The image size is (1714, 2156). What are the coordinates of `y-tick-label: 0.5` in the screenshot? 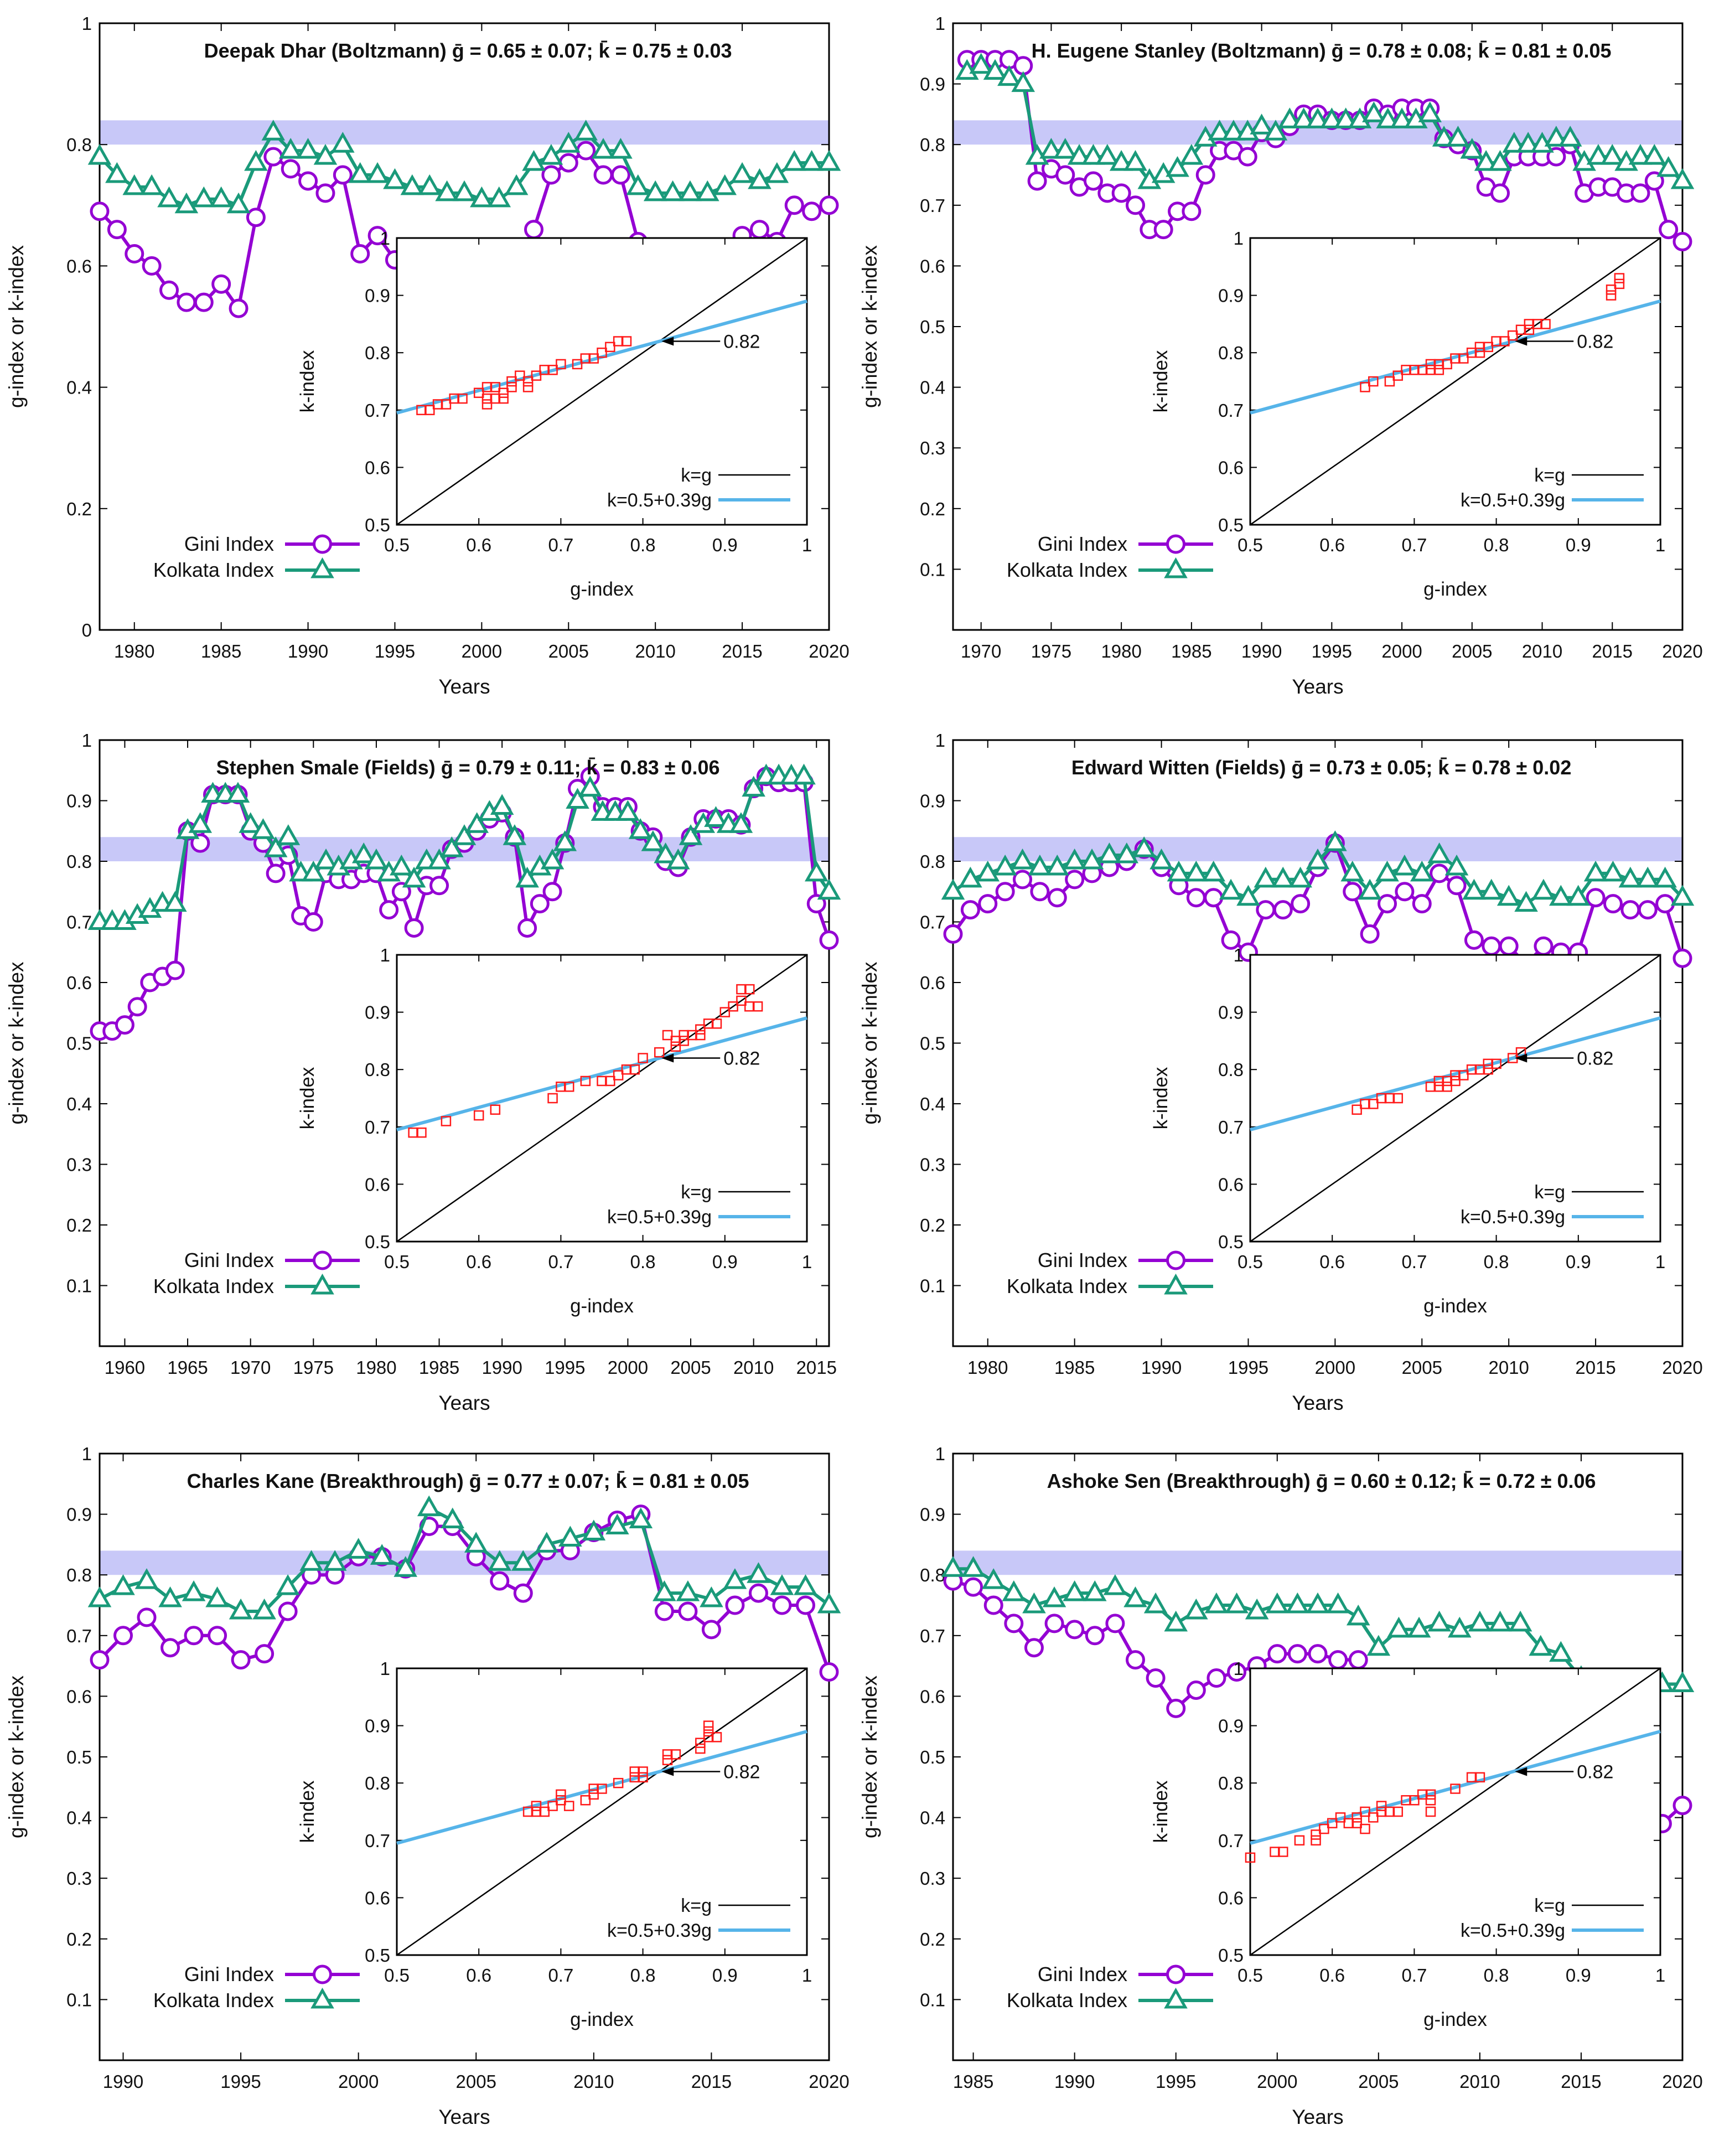 It's located at (933, 327).